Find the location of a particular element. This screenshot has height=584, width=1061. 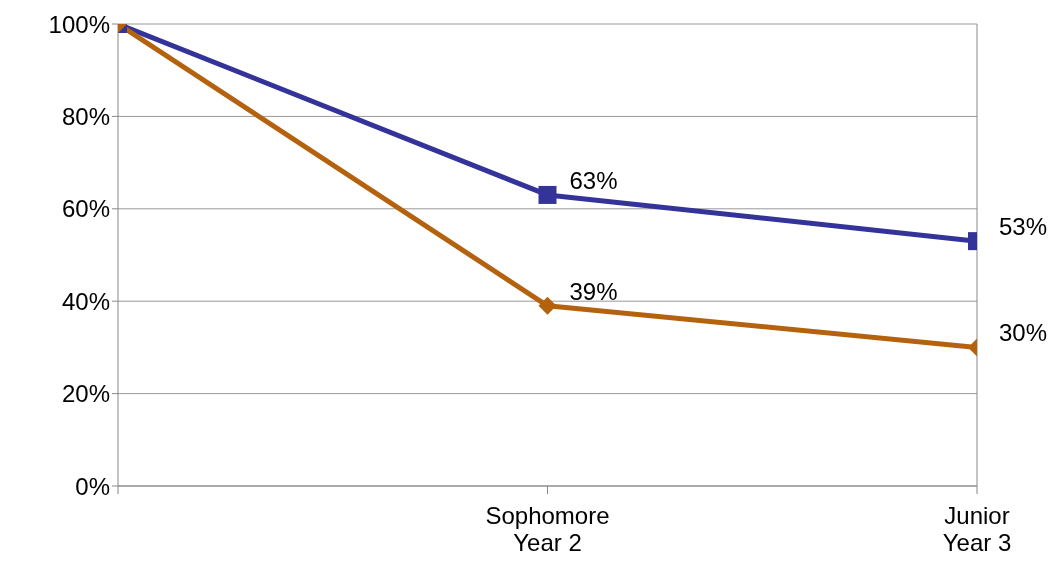

y-tick-label: 100% is located at coordinates (79, 24).